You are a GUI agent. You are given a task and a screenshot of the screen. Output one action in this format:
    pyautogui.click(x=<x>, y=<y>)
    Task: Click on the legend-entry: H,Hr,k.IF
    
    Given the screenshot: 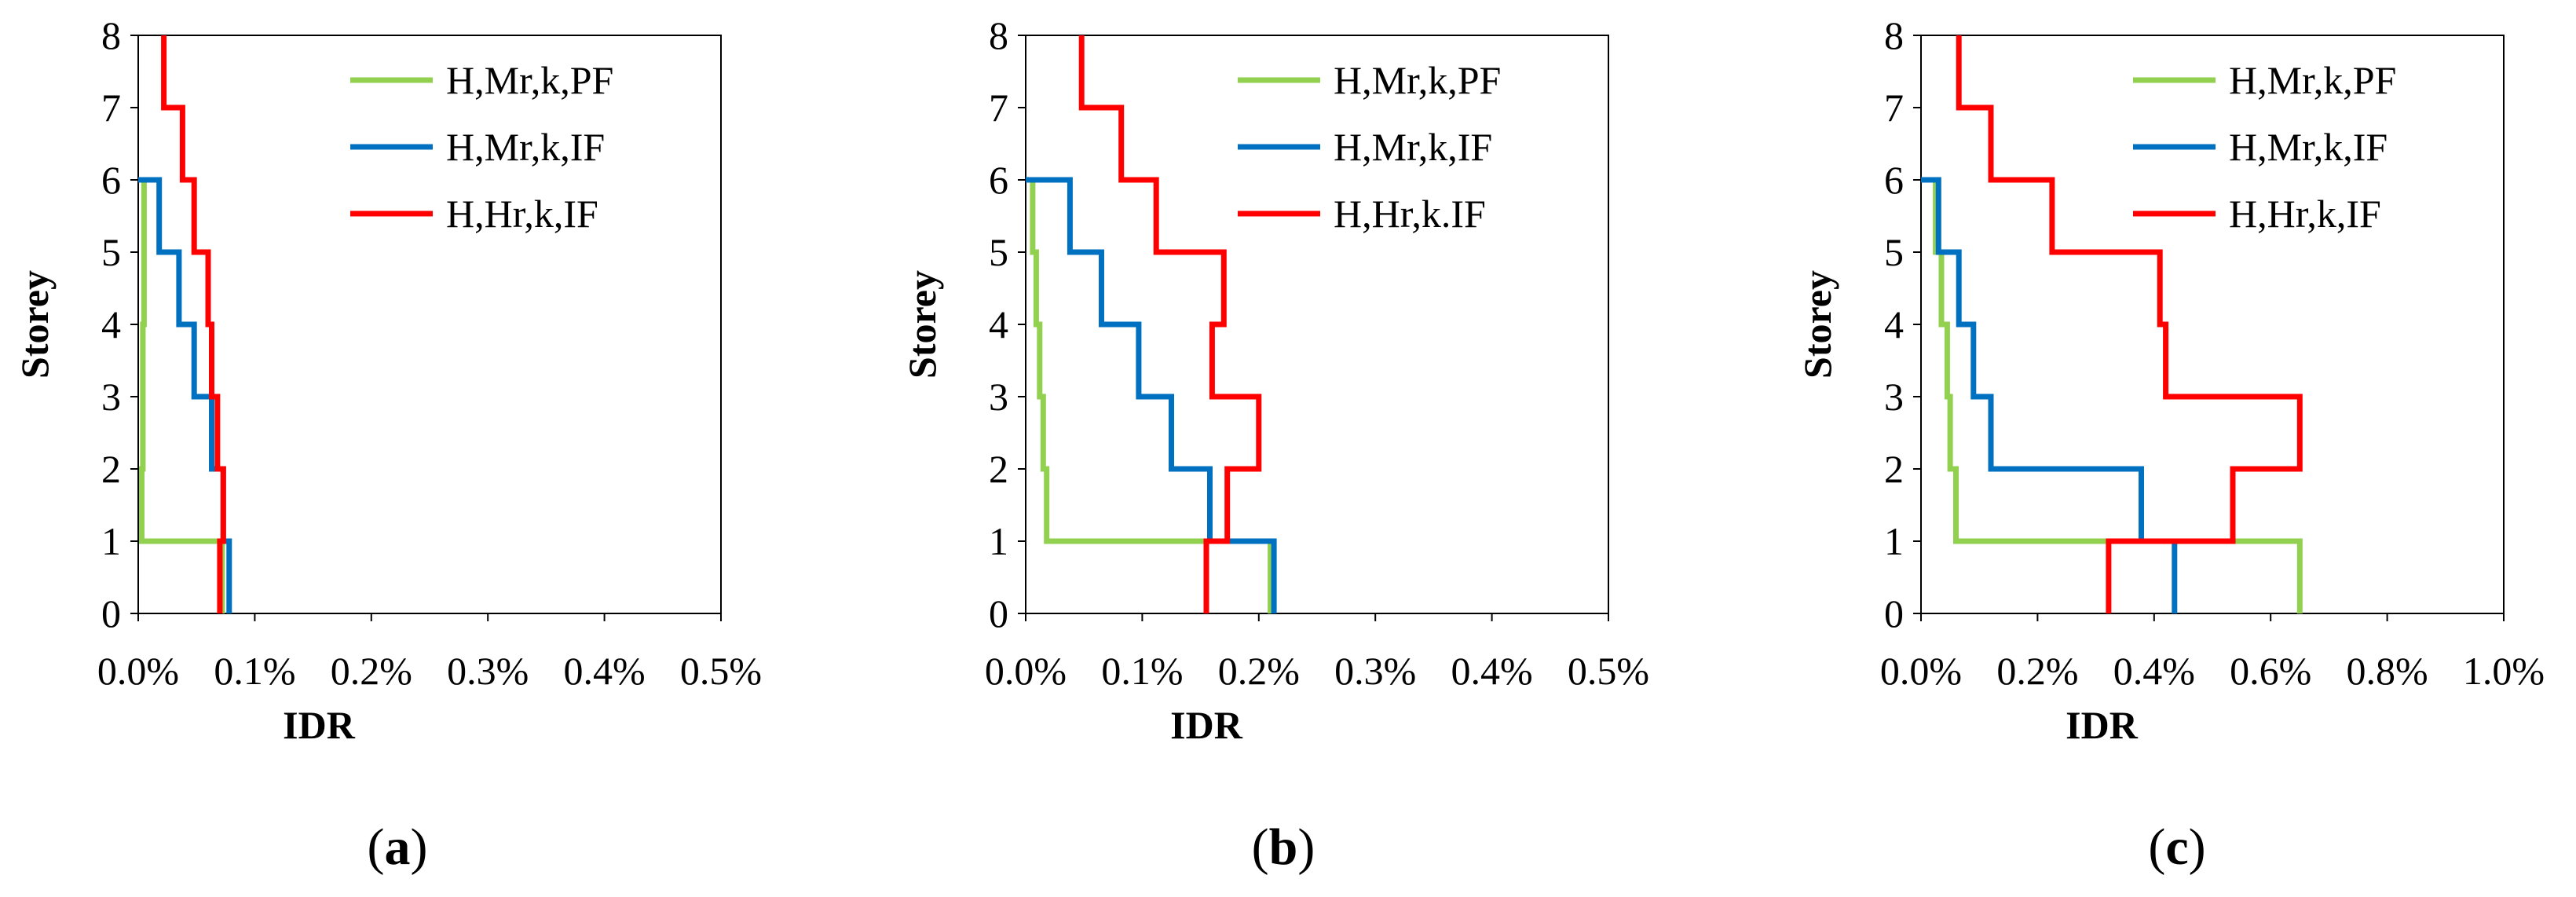 What is the action you would take?
    pyautogui.click(x=1410, y=214)
    